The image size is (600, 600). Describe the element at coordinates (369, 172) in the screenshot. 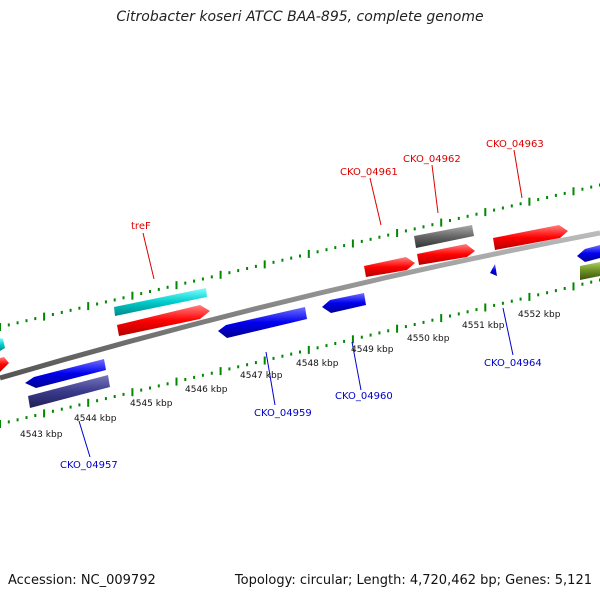

I see `gene-label-forward: CKO_04961` at that location.